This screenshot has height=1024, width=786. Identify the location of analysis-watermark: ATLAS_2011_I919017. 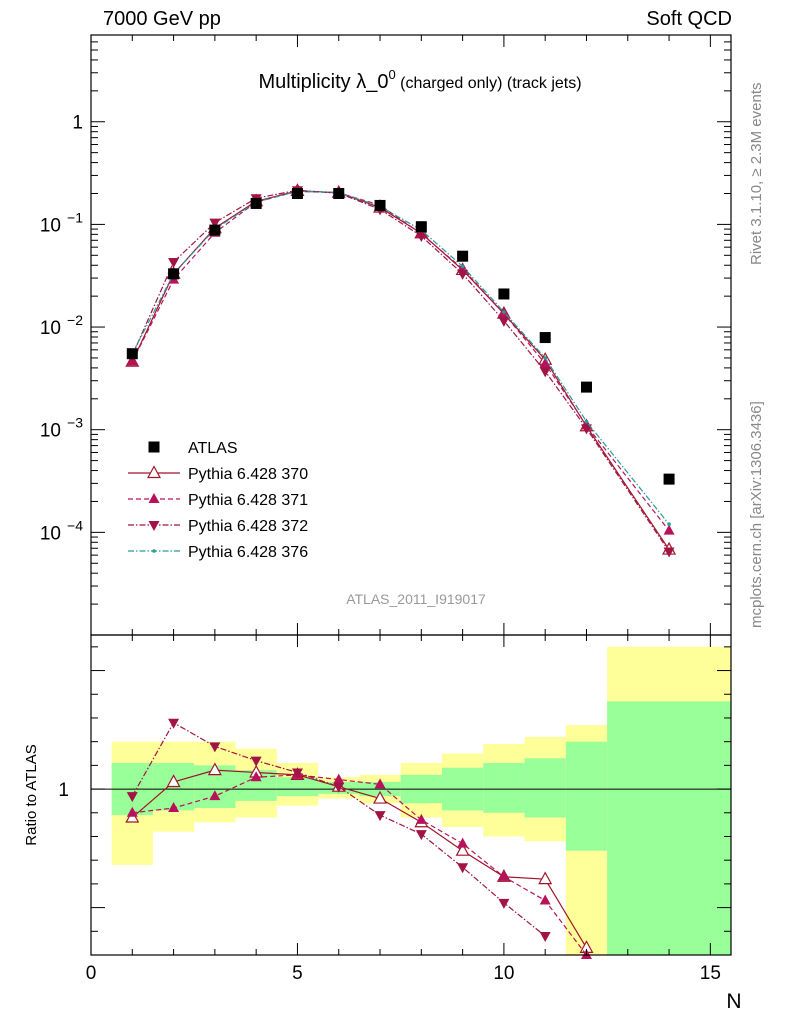
(416, 599).